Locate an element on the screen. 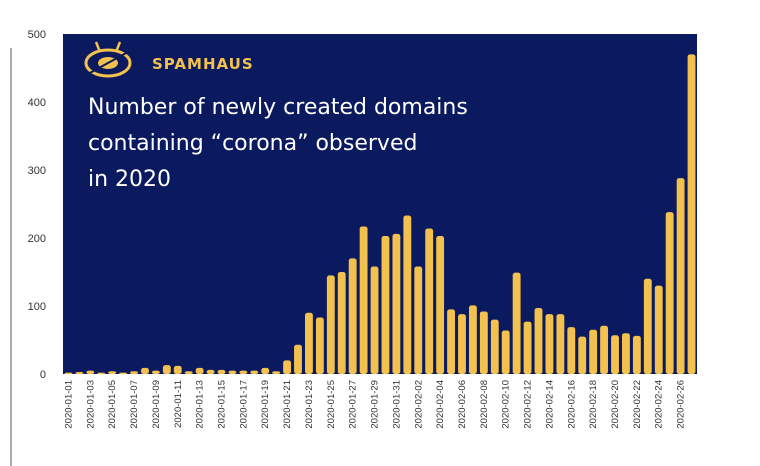 The width and height of the screenshot is (760, 466). x-tick-label: 2020-01-01 is located at coordinates (68, 404).